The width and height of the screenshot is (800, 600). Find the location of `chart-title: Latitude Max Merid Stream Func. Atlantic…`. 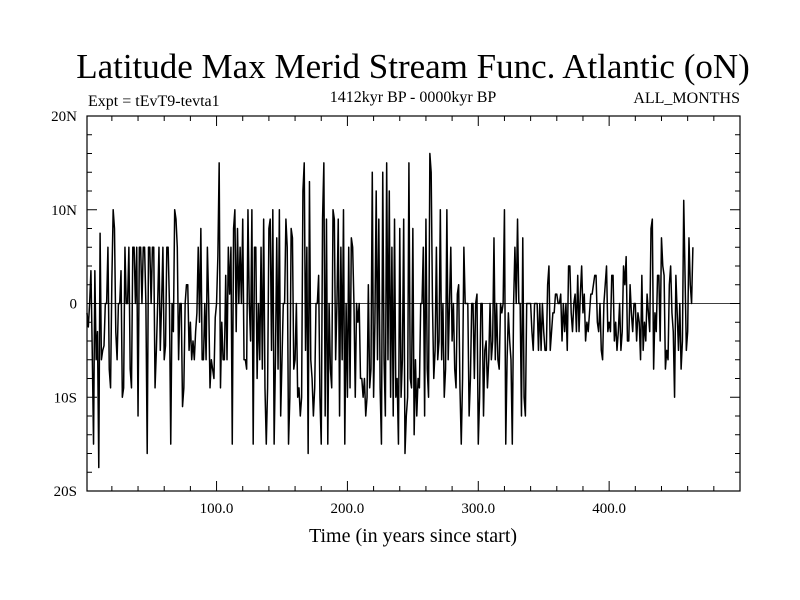

chart-title: Latitude Max Merid Stream Func. Atlantic… is located at coordinates (413, 66).